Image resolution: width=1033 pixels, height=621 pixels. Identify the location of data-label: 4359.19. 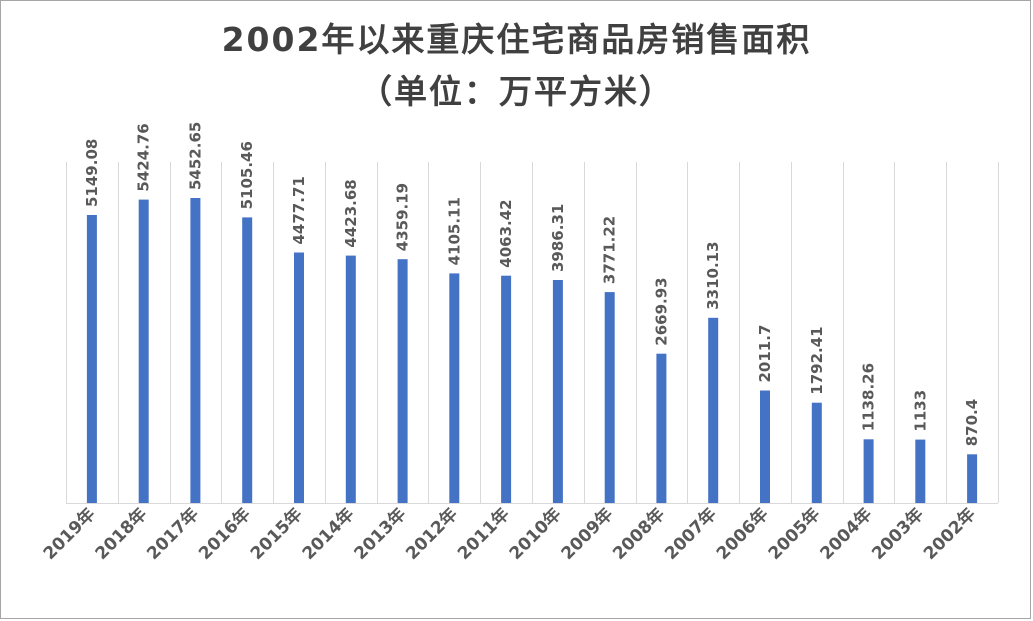
(403, 217).